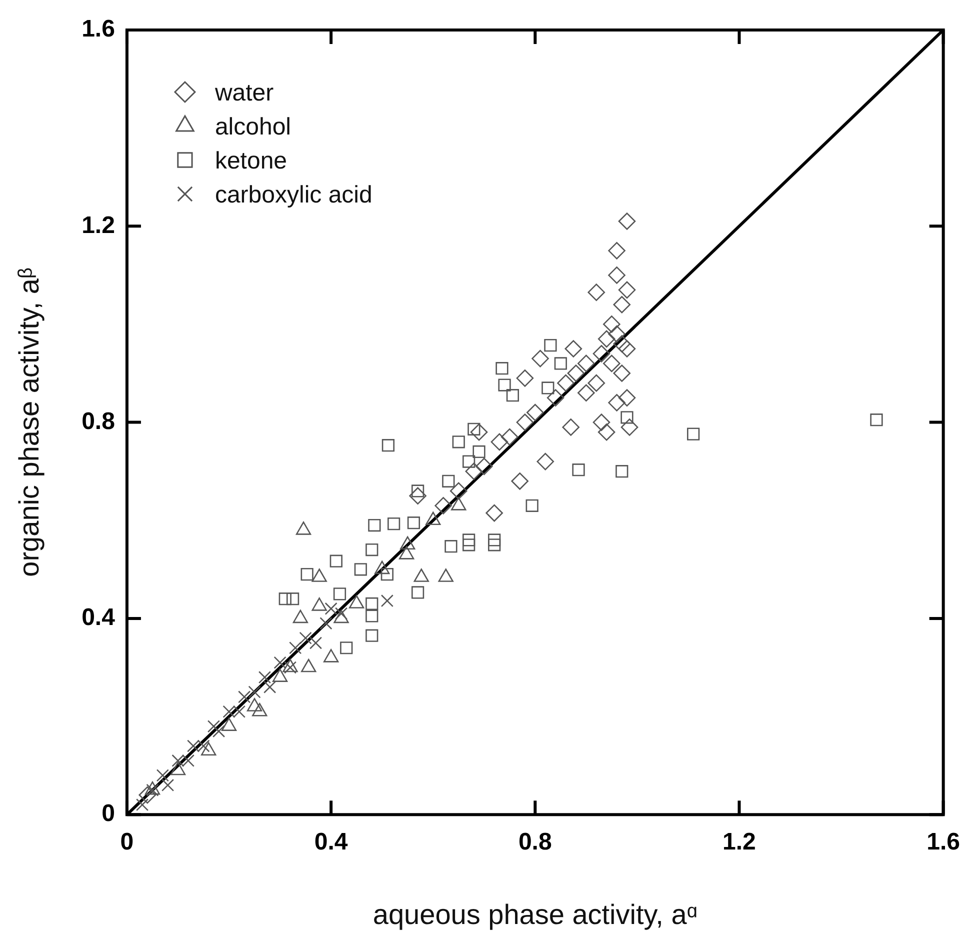 The height and width of the screenshot is (947, 974). What do you see at coordinates (244, 93) in the screenshot?
I see `legend-label: water` at bounding box center [244, 93].